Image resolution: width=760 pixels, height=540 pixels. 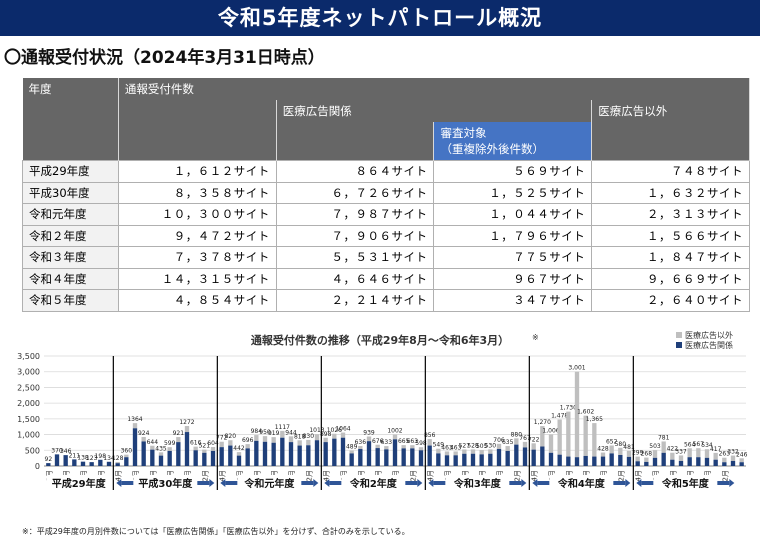 What do you see at coordinates (28, 387) in the screenshot?
I see `y-tick-label: 2,500` at bounding box center [28, 387].